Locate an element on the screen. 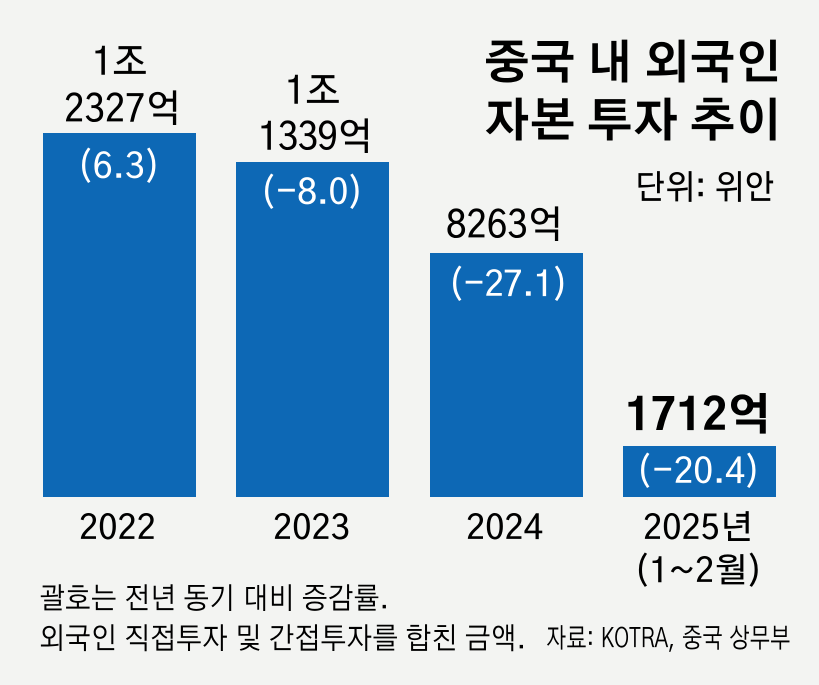  bar-change-label-2025: (−20.4) is located at coordinates (698, 472).